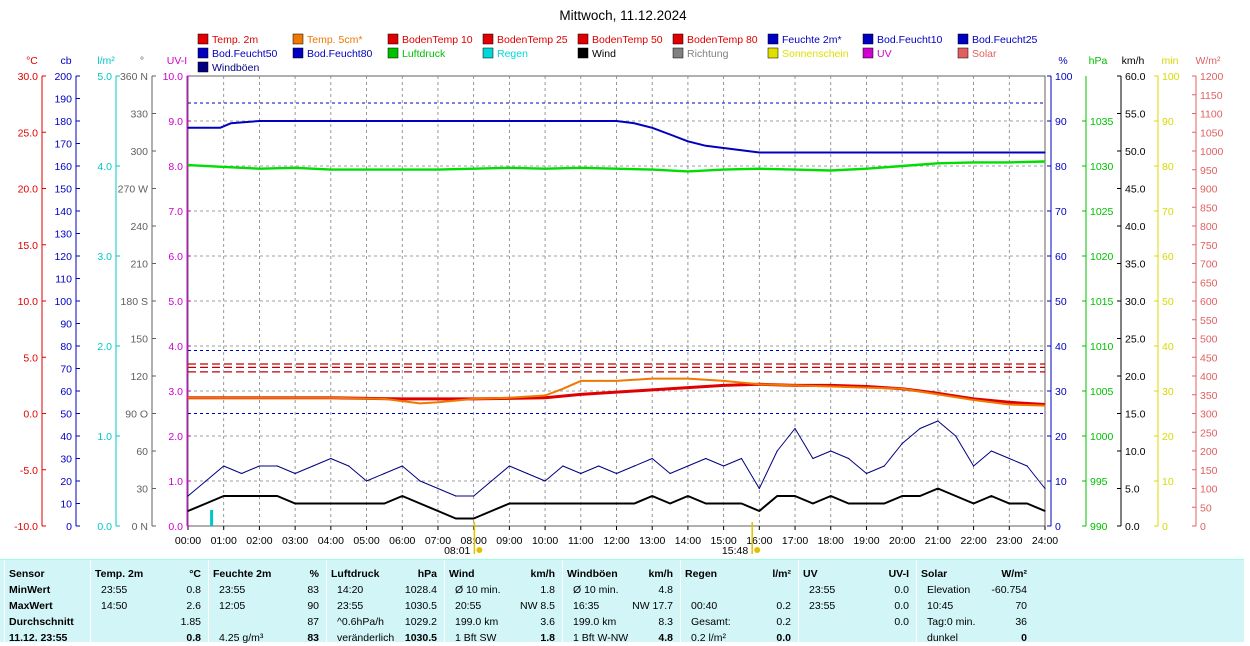  Describe the element at coordinates (1135, 340) in the screenshot. I see `axis-tick-label-wind: 25.0` at that location.